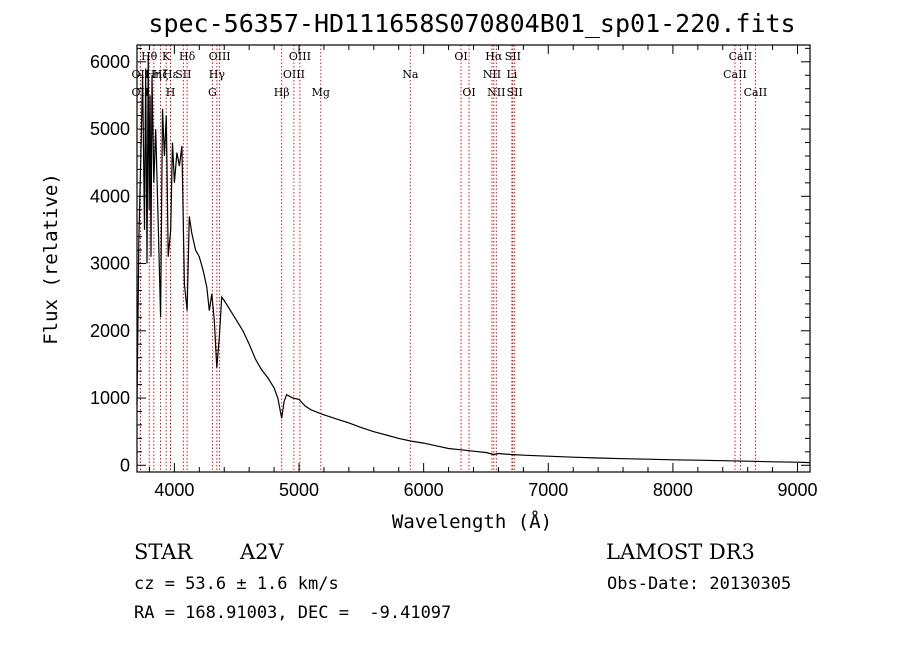 Image resolution: width=900 pixels, height=649 pixels. I want to click on marker-label-13: Hβ, so click(282, 92).